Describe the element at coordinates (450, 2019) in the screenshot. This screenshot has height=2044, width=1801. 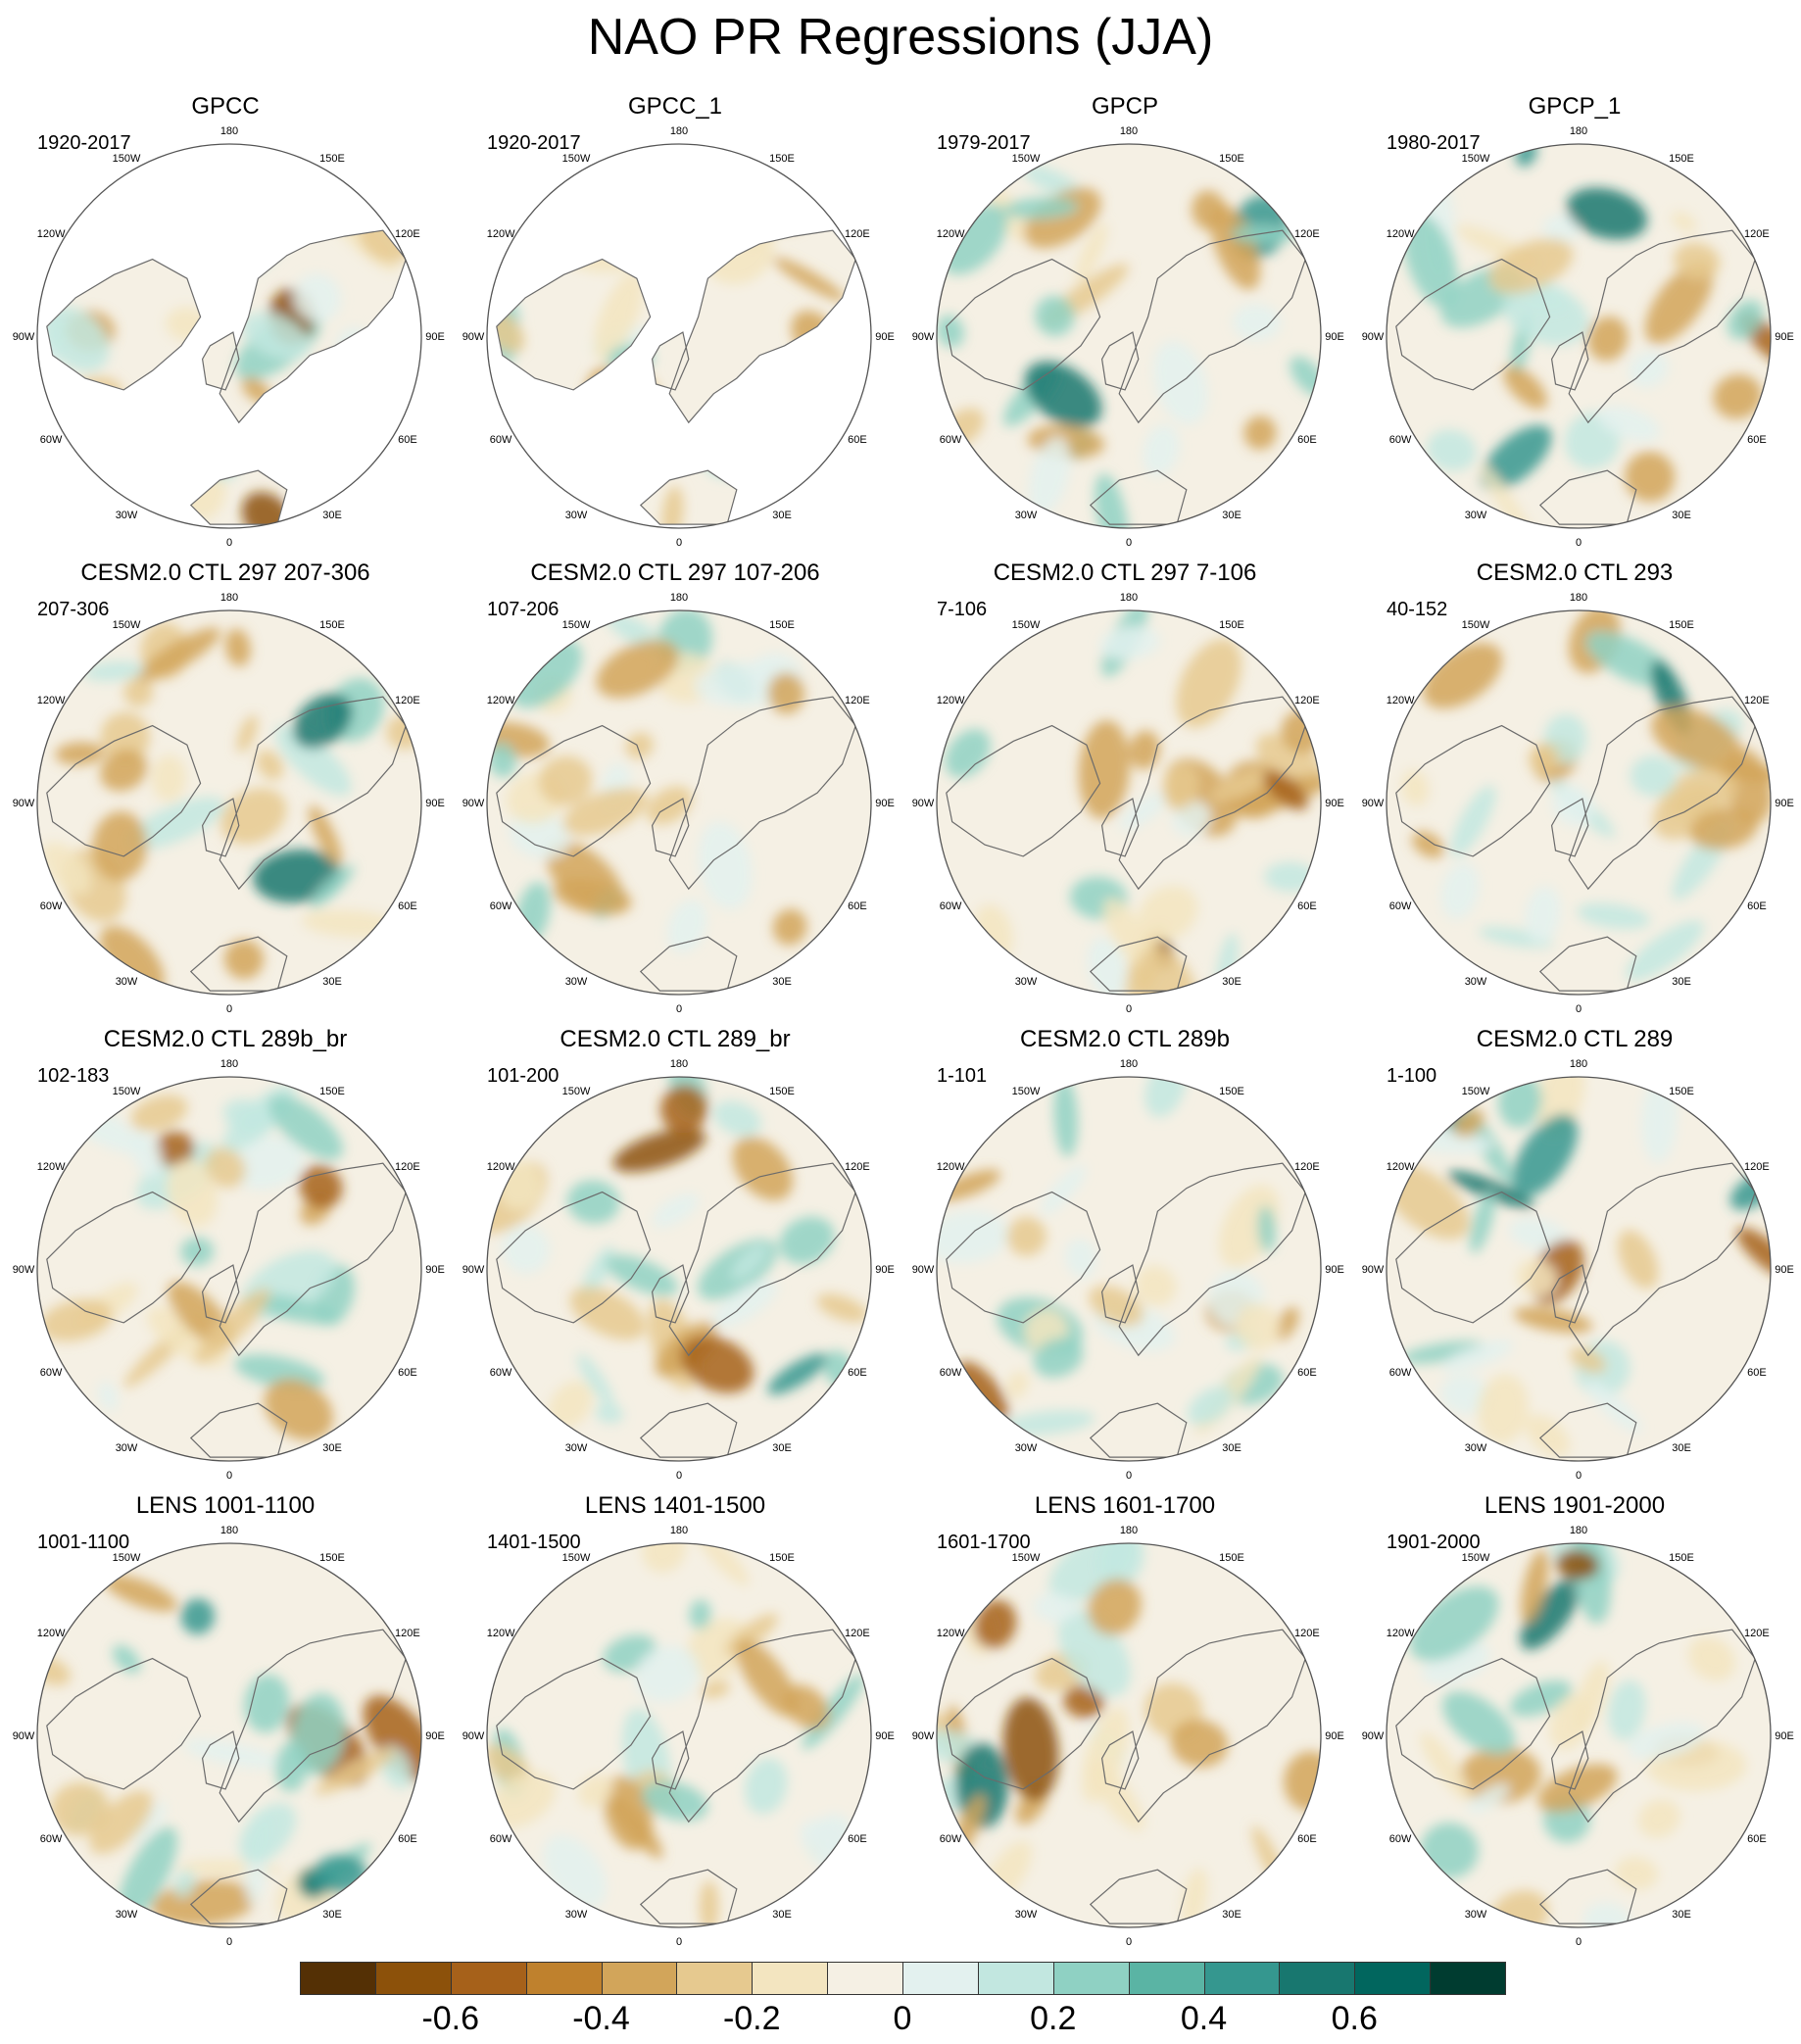
I see `colorbar-tick-label: -0.6` at that location.